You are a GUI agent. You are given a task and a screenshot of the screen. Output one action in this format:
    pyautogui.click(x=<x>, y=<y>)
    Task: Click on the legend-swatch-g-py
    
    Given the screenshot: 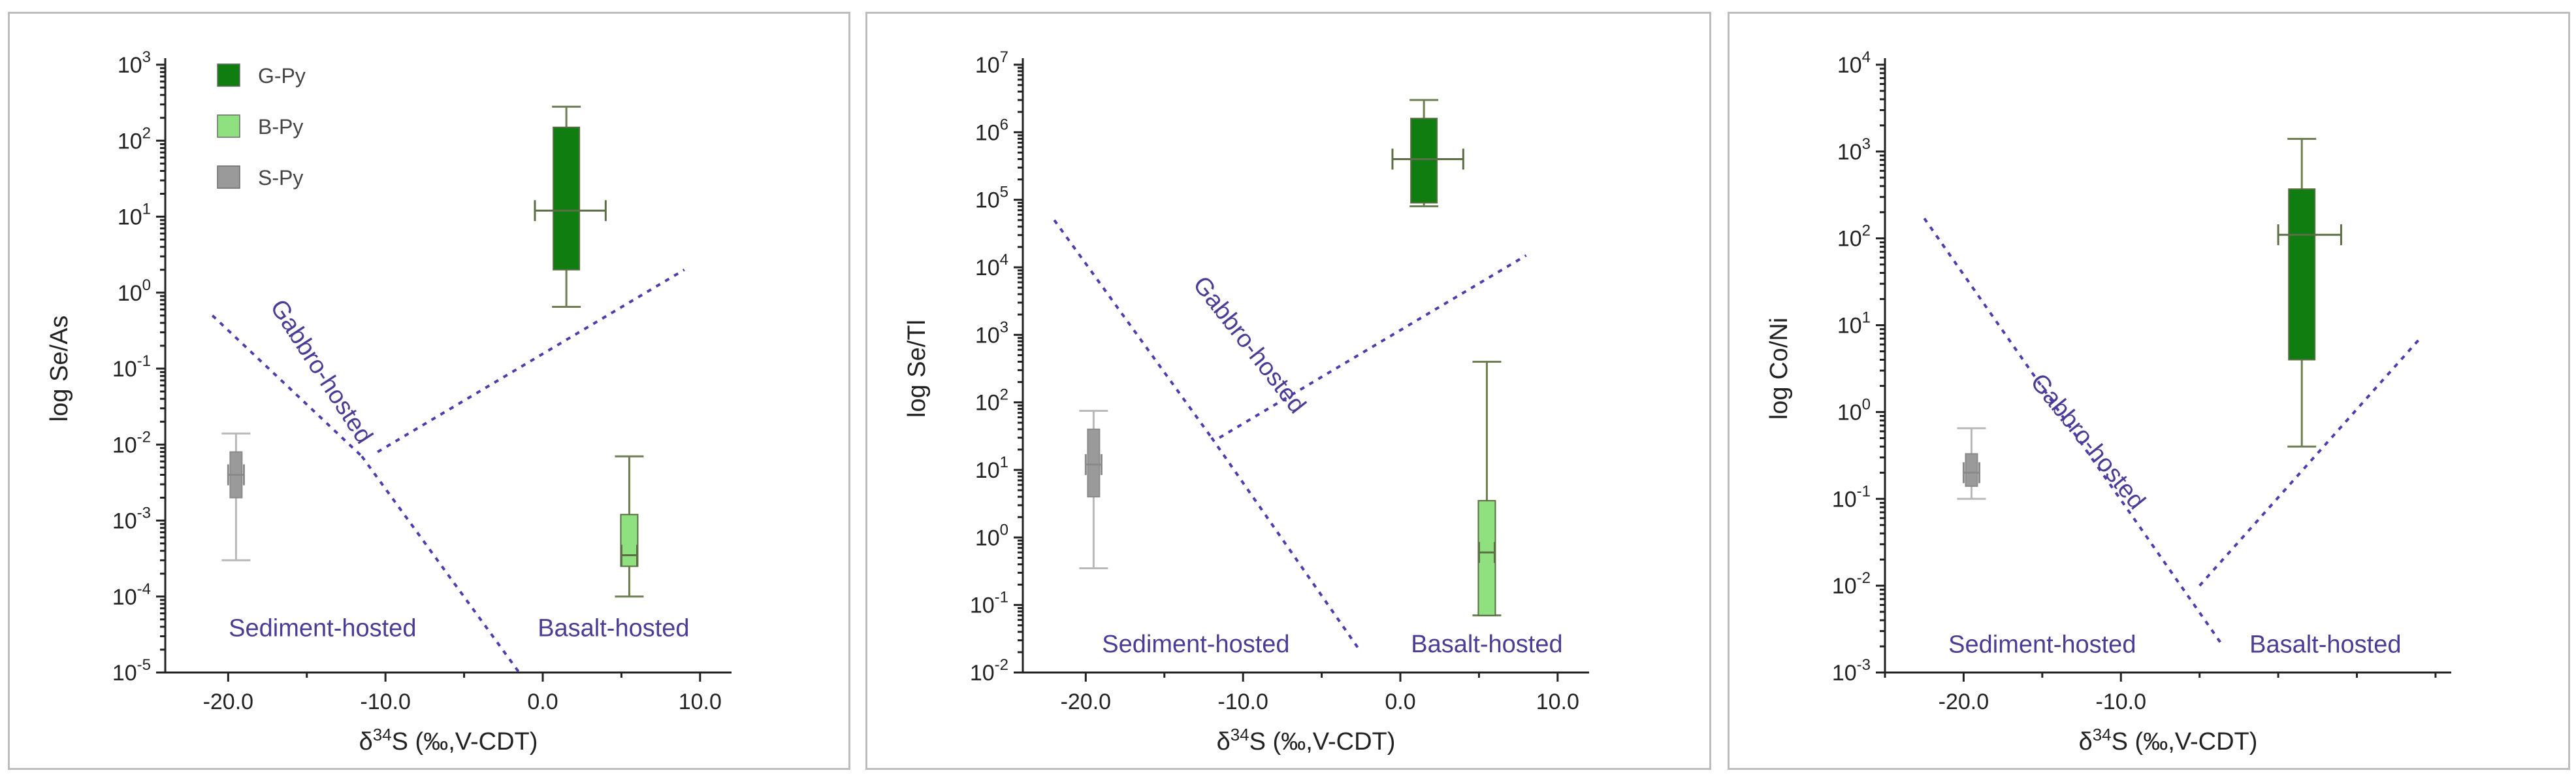 What is the action you would take?
    pyautogui.click(x=228, y=75)
    